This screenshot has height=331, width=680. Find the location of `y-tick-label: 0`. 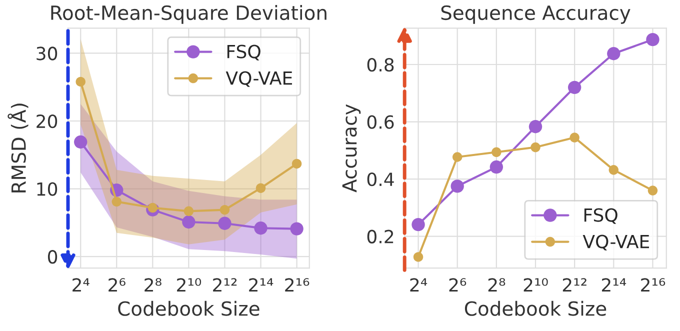

y-tick-label: 0 is located at coordinates (53, 257).